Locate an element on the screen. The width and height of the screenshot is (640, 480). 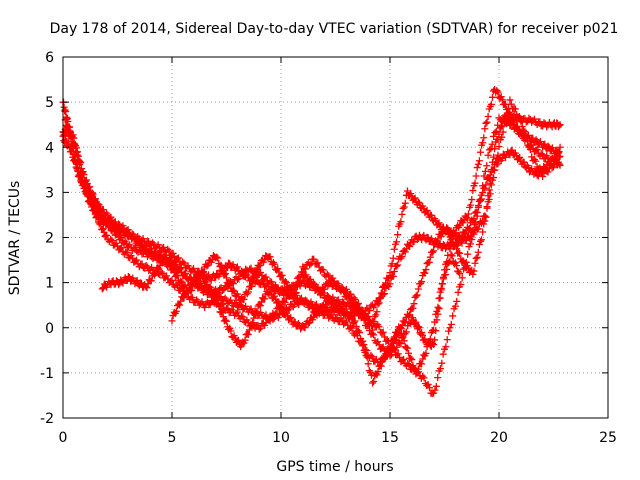
y-tick-label: 1 is located at coordinates (49, 284).